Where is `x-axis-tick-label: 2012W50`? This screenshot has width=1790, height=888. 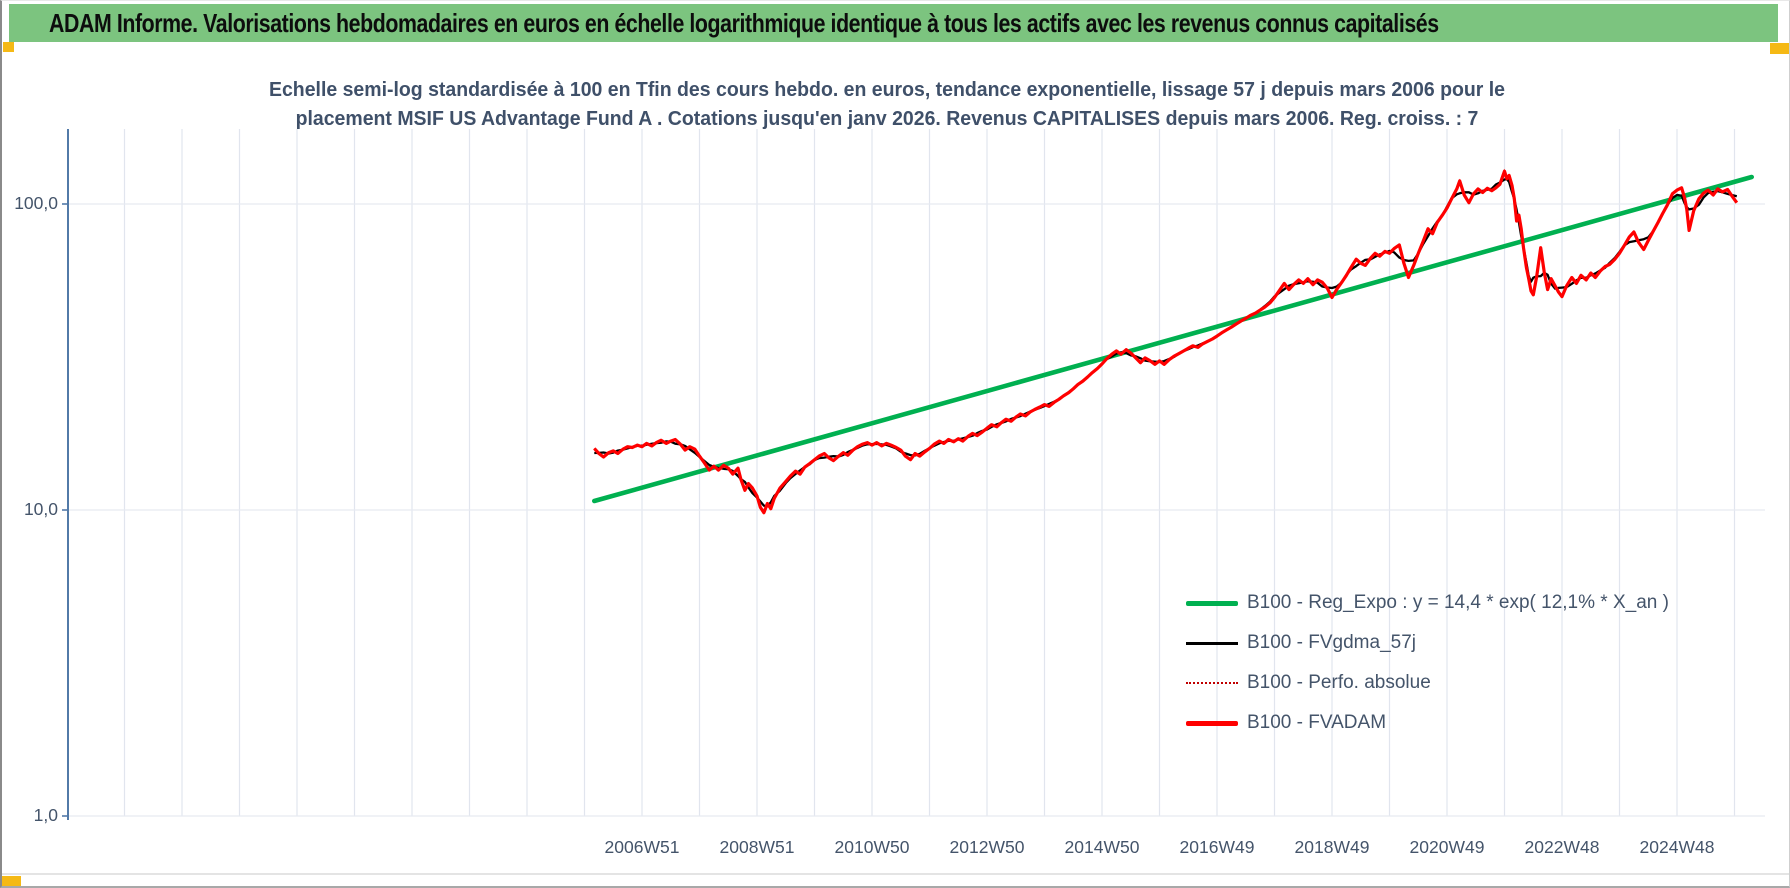
x-axis-tick-label: 2012W50 is located at coordinates (987, 847).